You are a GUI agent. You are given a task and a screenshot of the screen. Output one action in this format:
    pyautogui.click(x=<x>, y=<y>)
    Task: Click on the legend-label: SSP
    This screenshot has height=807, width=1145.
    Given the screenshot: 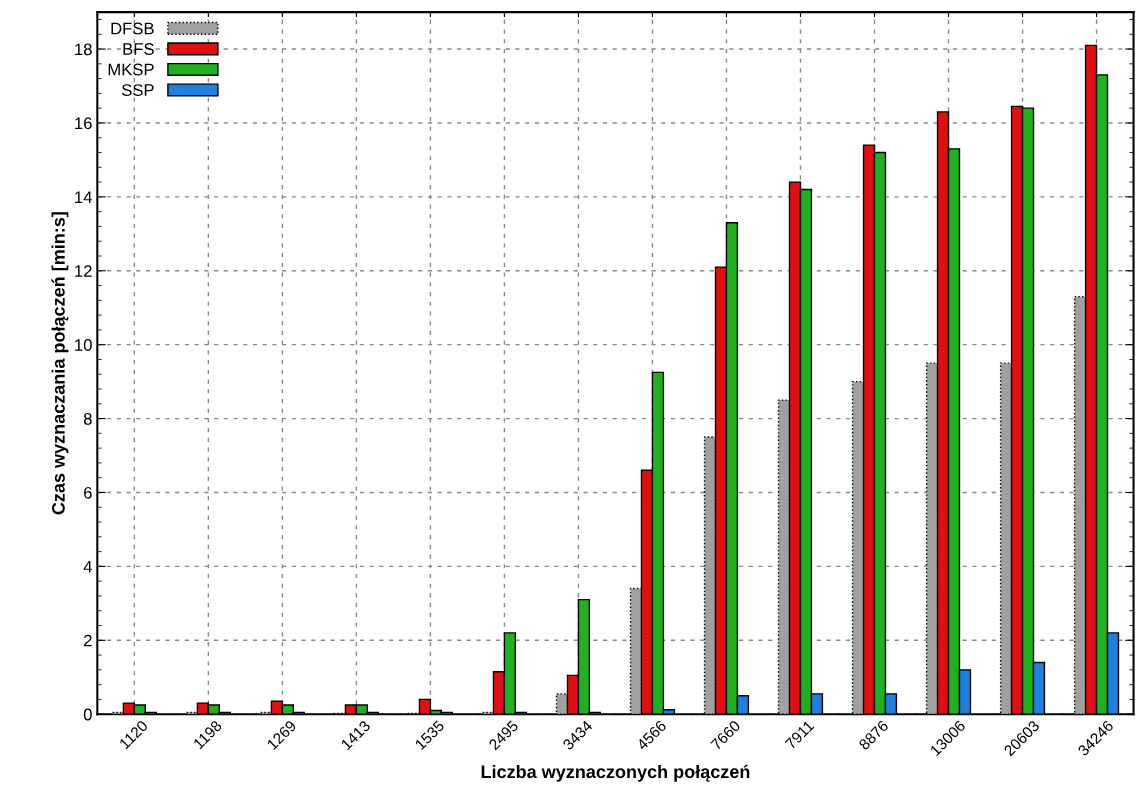 What is the action you would take?
    pyautogui.click(x=137, y=90)
    